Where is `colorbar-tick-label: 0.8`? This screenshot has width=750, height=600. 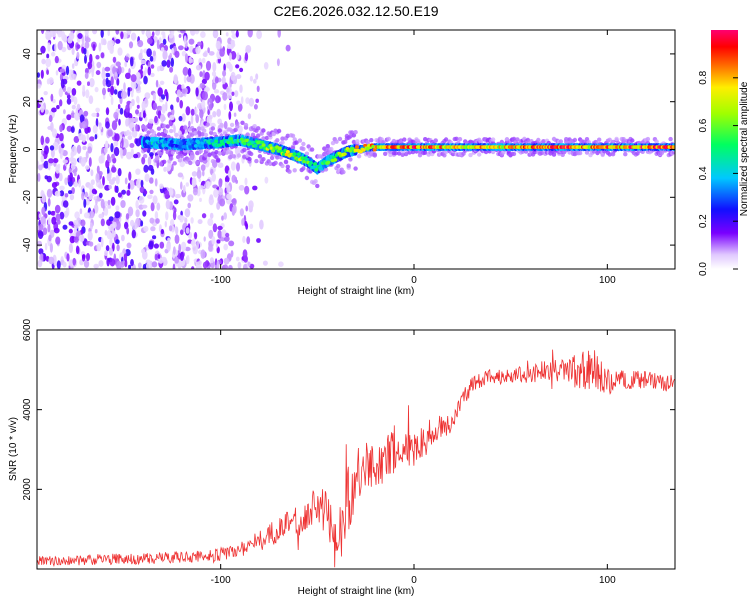 colorbar-tick-label: 0.8 is located at coordinates (703, 77).